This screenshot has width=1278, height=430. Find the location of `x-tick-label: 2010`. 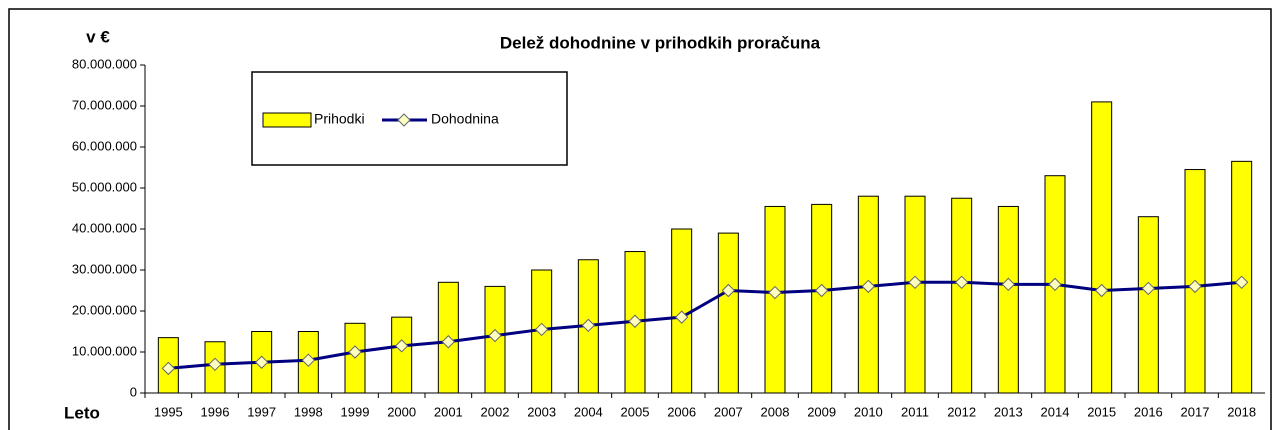

x-tick-label: 2010 is located at coordinates (868, 411).